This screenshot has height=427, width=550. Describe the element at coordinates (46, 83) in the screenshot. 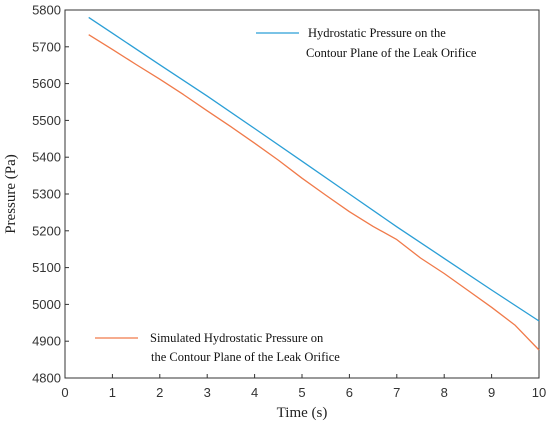

I see `y-tick-label: 5600` at that location.